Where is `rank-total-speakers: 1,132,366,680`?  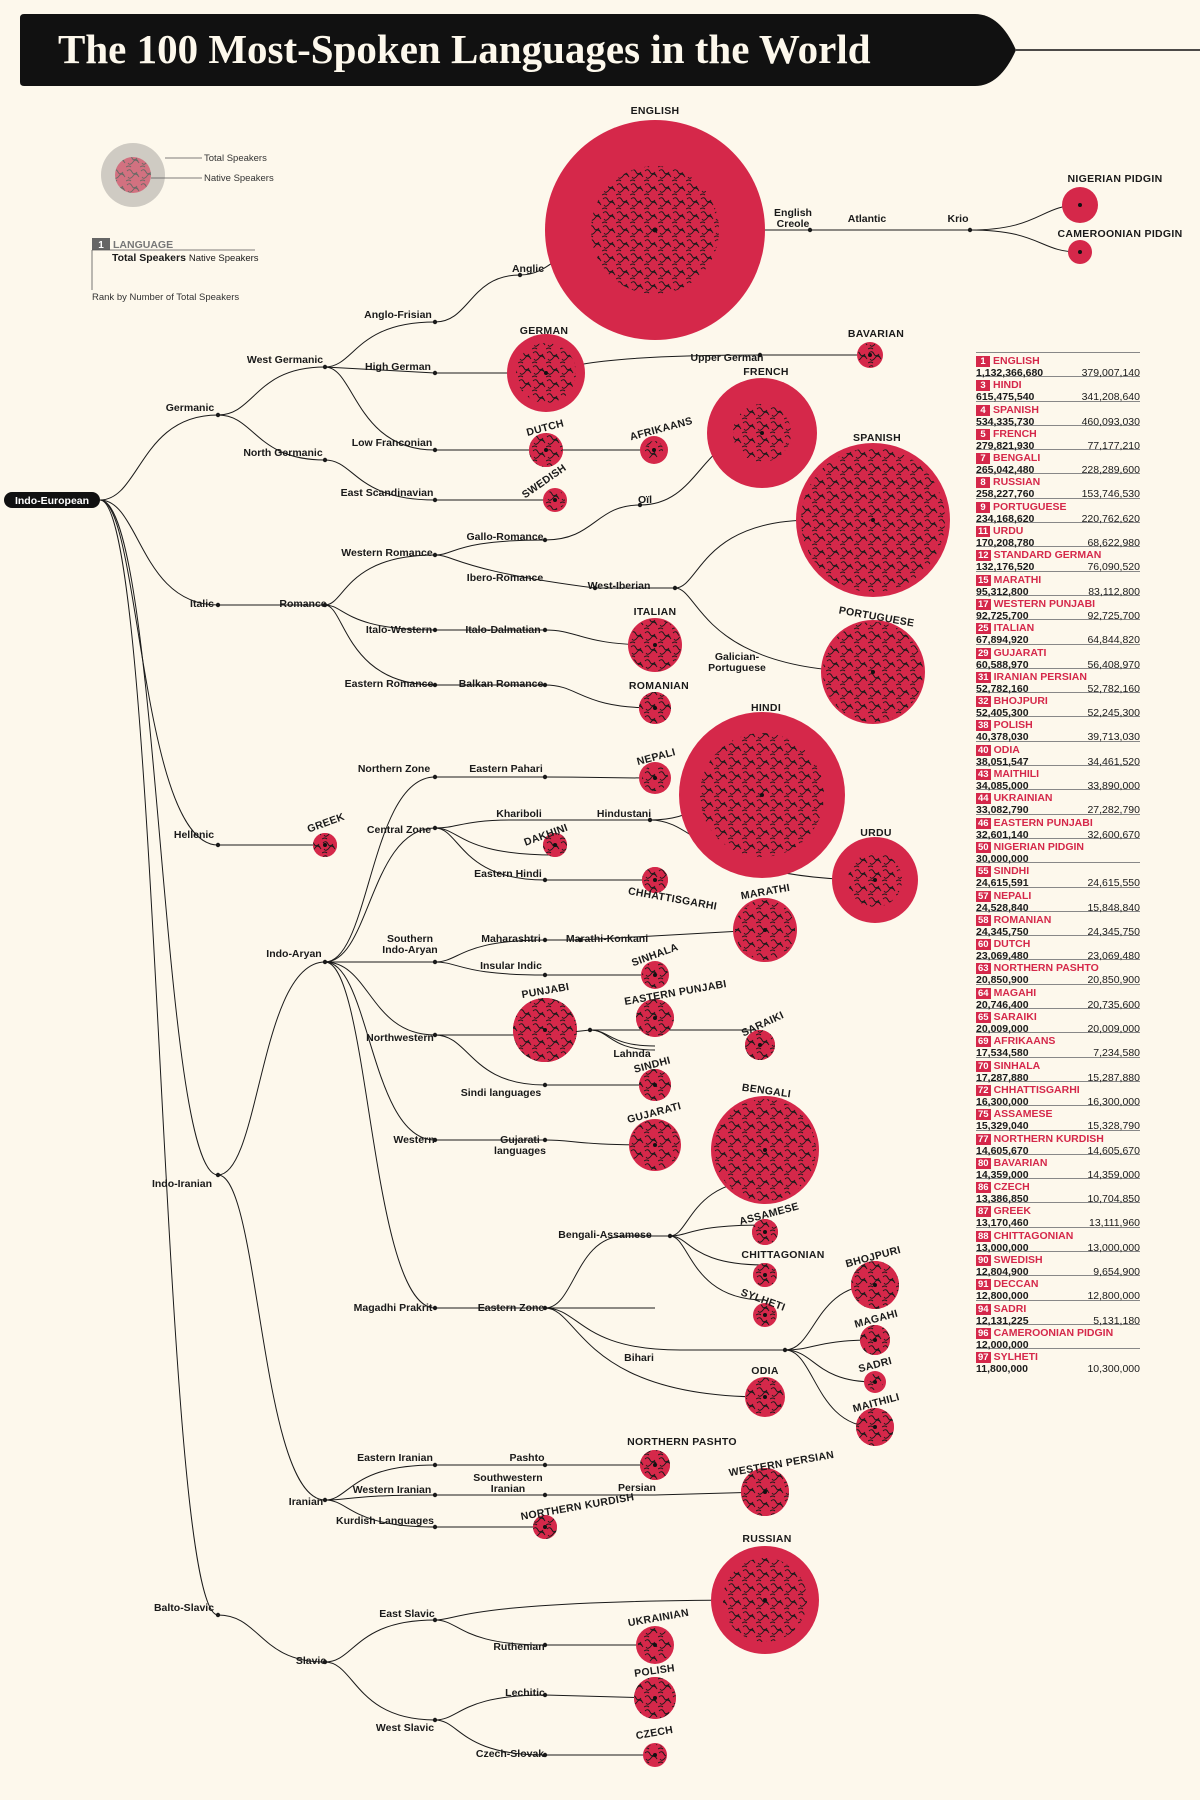 rank-total-speakers: 1,132,366,680 is located at coordinates (1010, 373).